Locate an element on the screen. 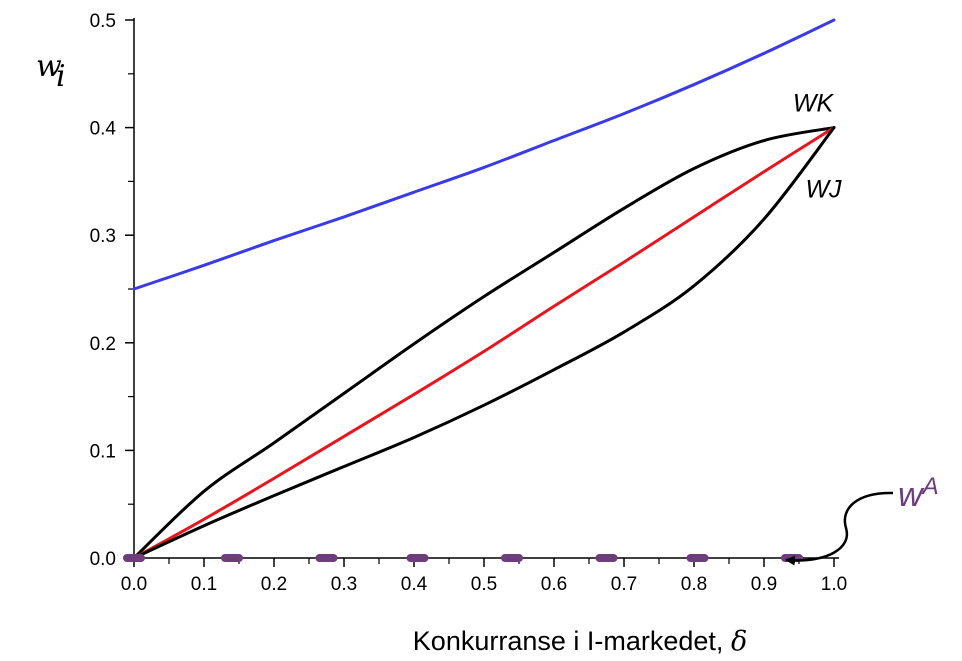 This screenshot has width=962, height=661. x-axis-label: Konkurranse i I-markedet, δ is located at coordinates (580, 641).